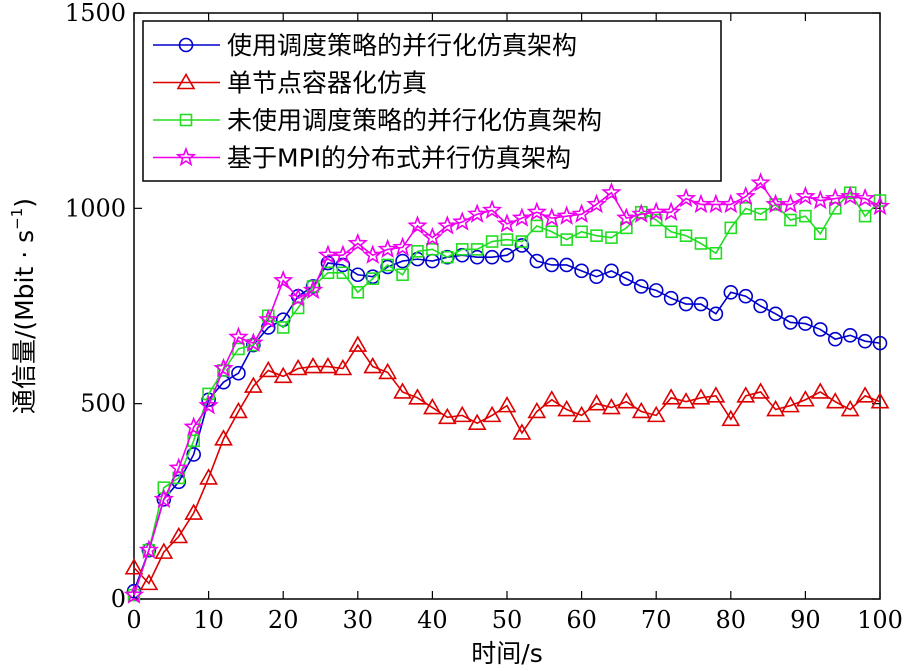 The image size is (909, 671). What do you see at coordinates (656, 620) in the screenshot?
I see `x-tick-label: 70` at bounding box center [656, 620].